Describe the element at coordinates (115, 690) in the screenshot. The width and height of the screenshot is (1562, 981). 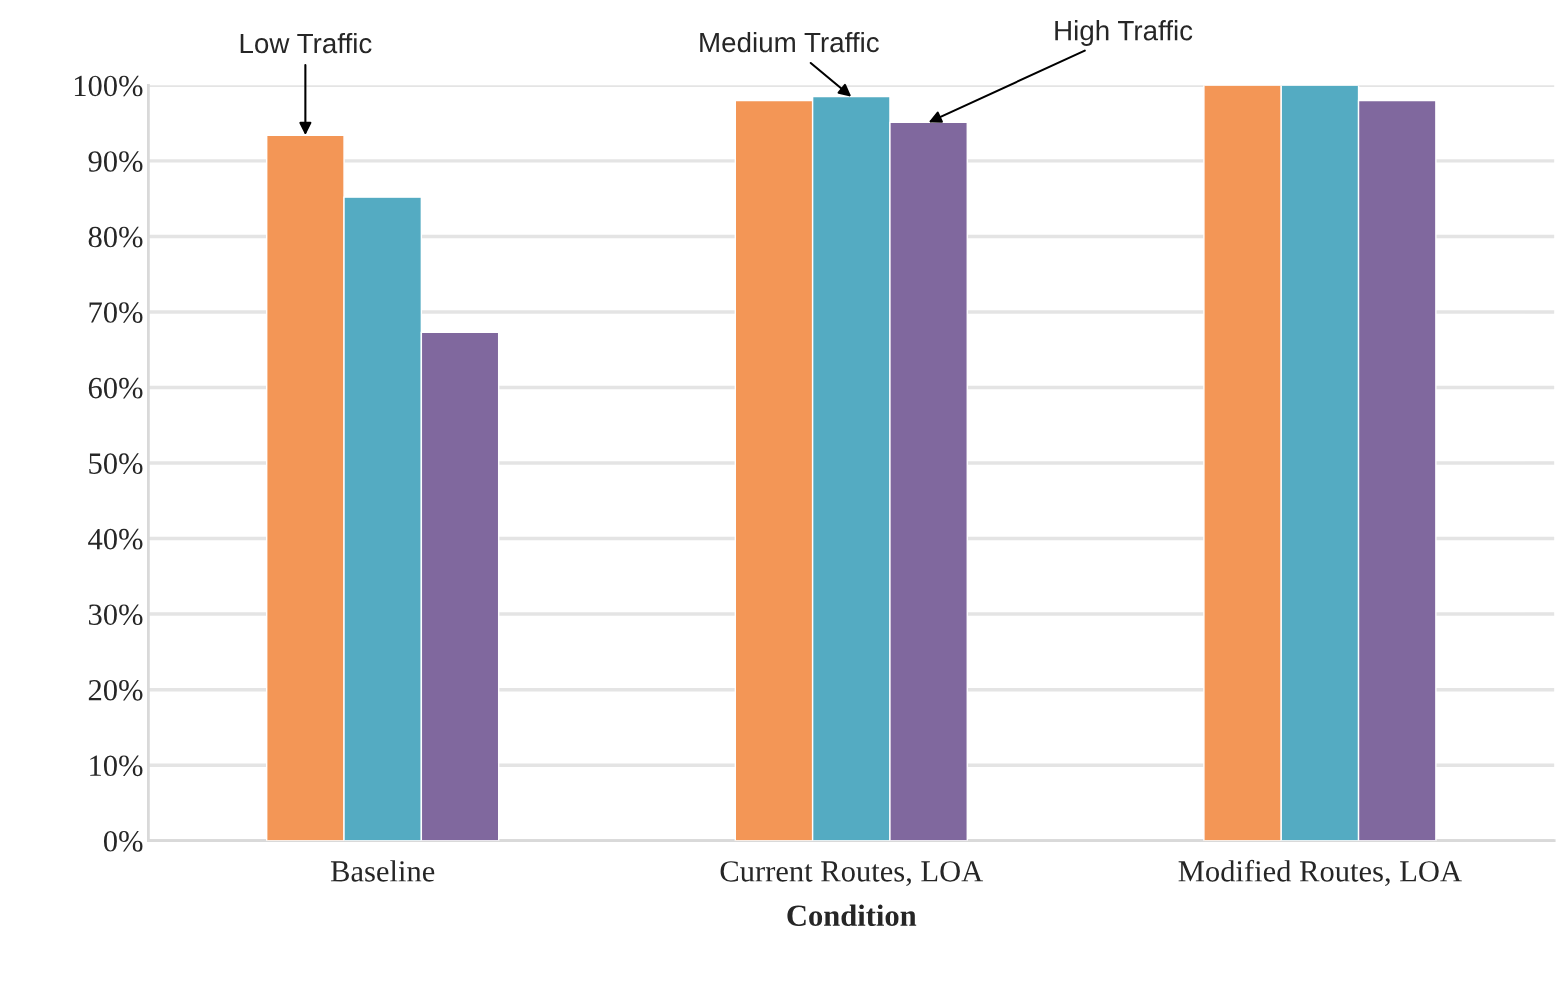
I see `y-tick-label: 20%` at that location.